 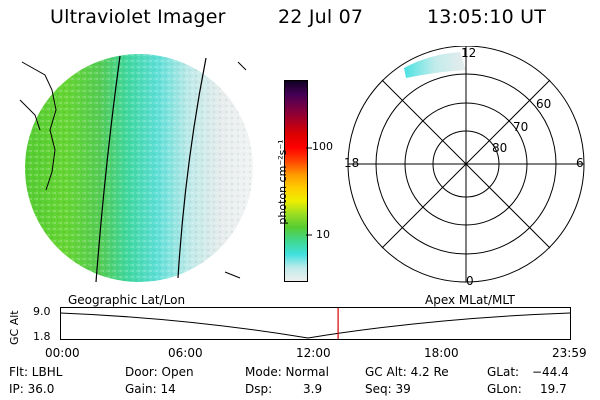 I want to click on mlt-label-18: 18, so click(x=352, y=163).